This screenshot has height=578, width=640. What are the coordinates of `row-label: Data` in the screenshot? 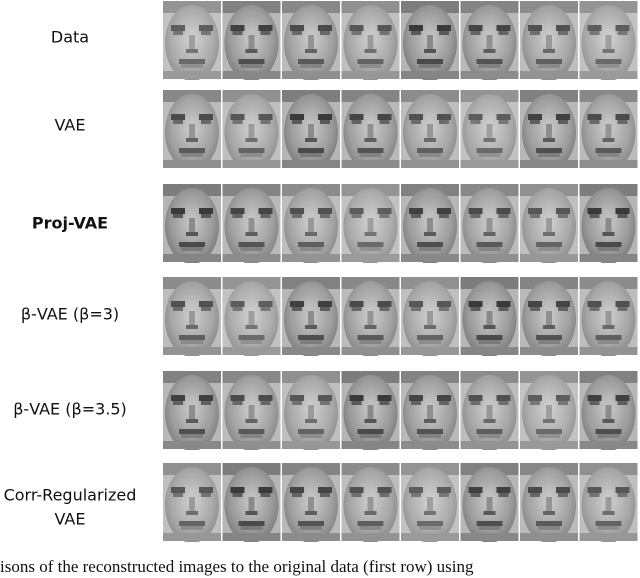 It's located at (70, 37).